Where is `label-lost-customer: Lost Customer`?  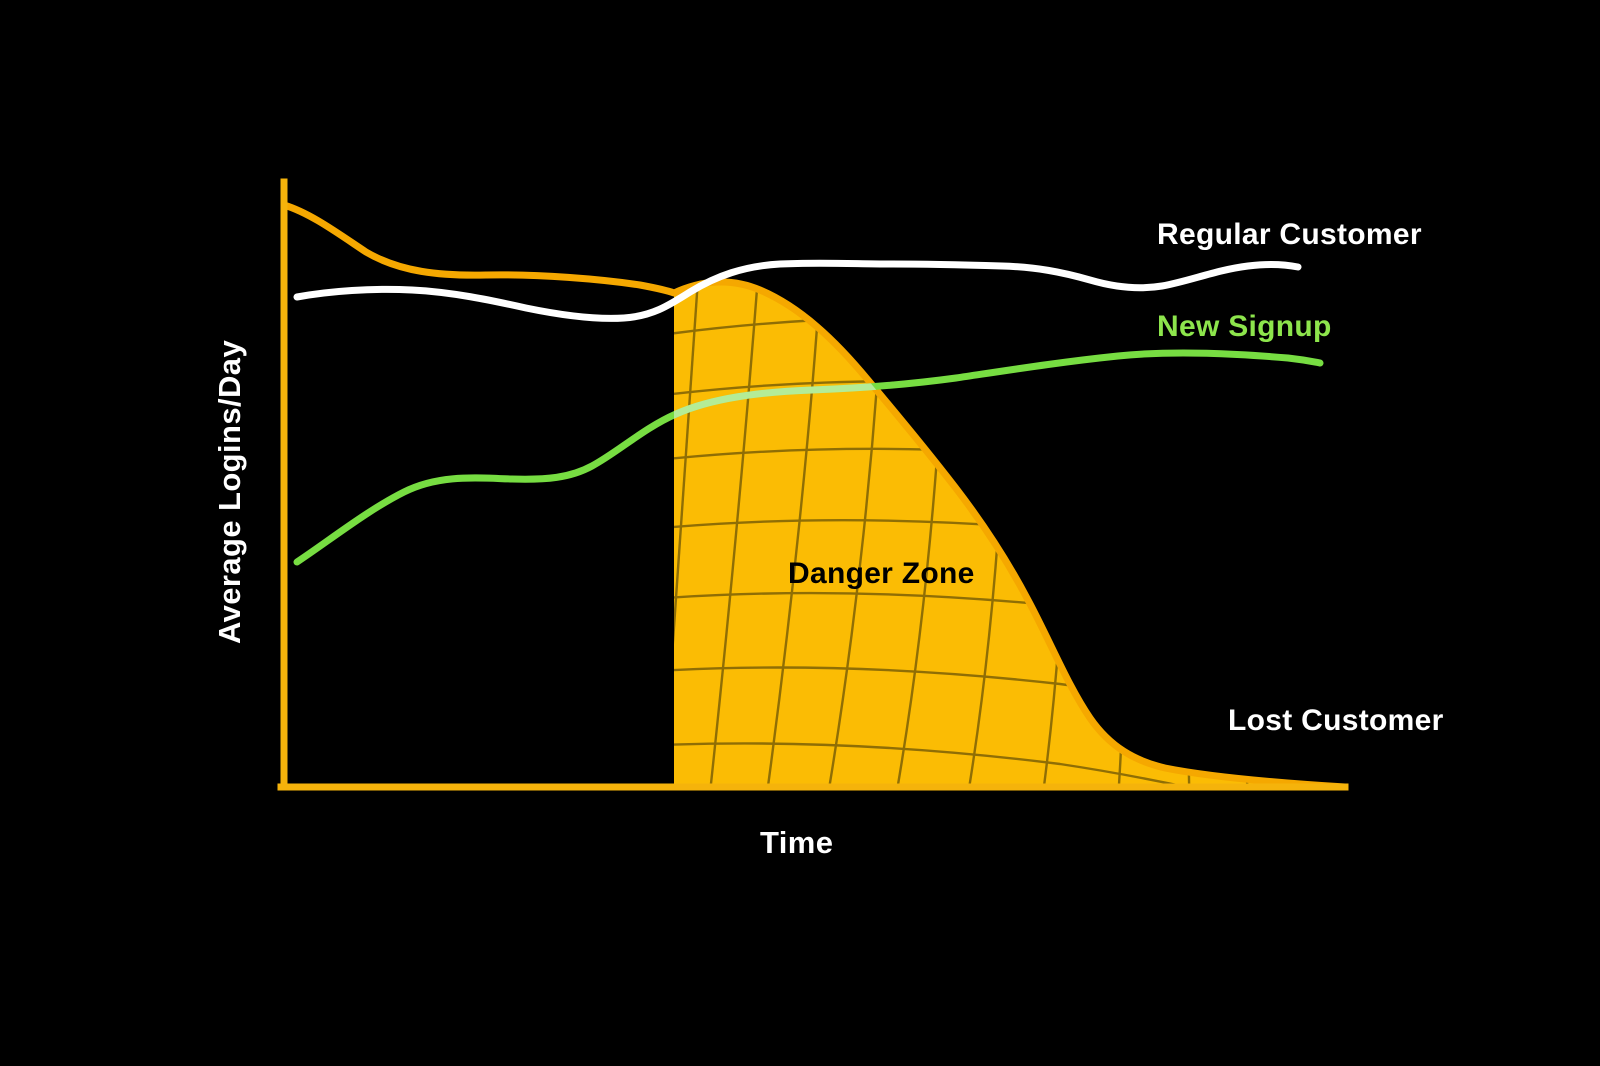 label-lost-customer: Lost Customer is located at coordinates (1336, 720).